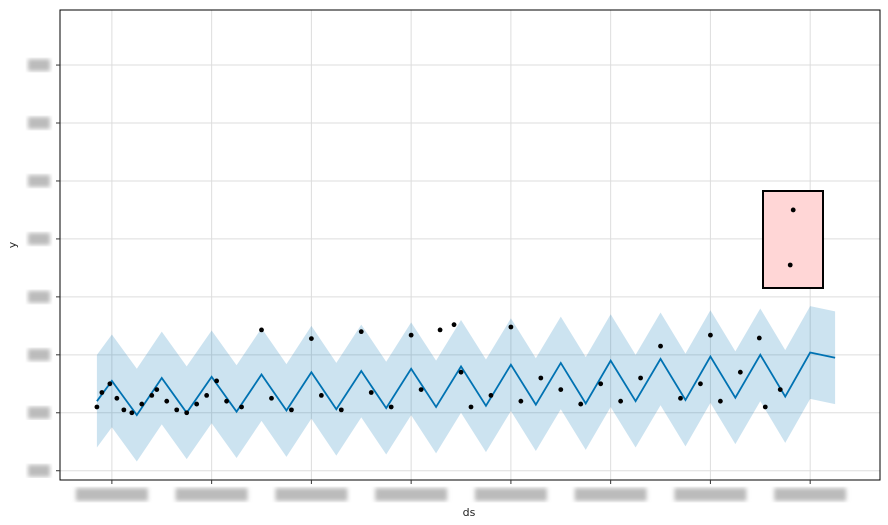 The height and width of the screenshot is (525, 888). I want to click on forecast-line, so click(466, 384).